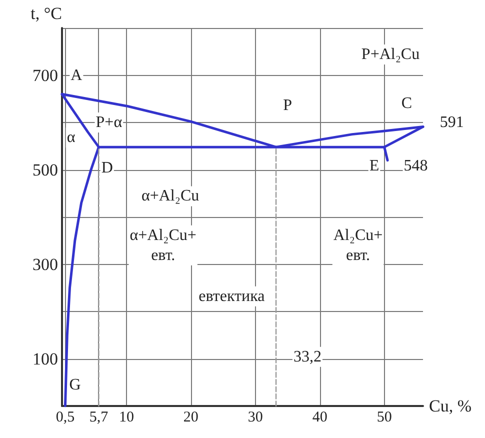 Image resolution: width=485 pixels, height=438 pixels. Describe the element at coordinates (307, 357) in the screenshot. I see `annotation: 33,2` at that location.